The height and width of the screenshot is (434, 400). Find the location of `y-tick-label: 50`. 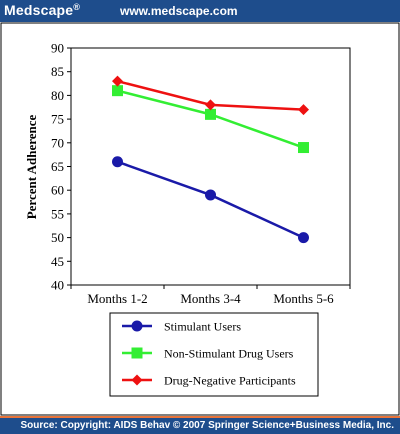

y-tick-label: 50 is located at coordinates (57, 237).